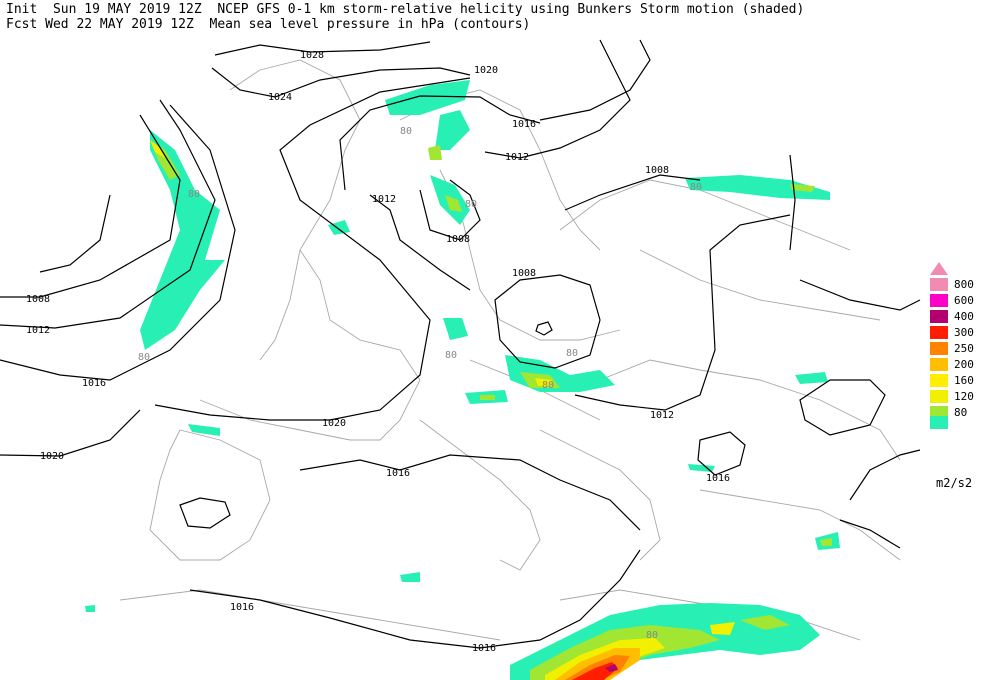 This screenshot has width=1000, height=680. I want to click on legend-label: 400, so click(964, 316).